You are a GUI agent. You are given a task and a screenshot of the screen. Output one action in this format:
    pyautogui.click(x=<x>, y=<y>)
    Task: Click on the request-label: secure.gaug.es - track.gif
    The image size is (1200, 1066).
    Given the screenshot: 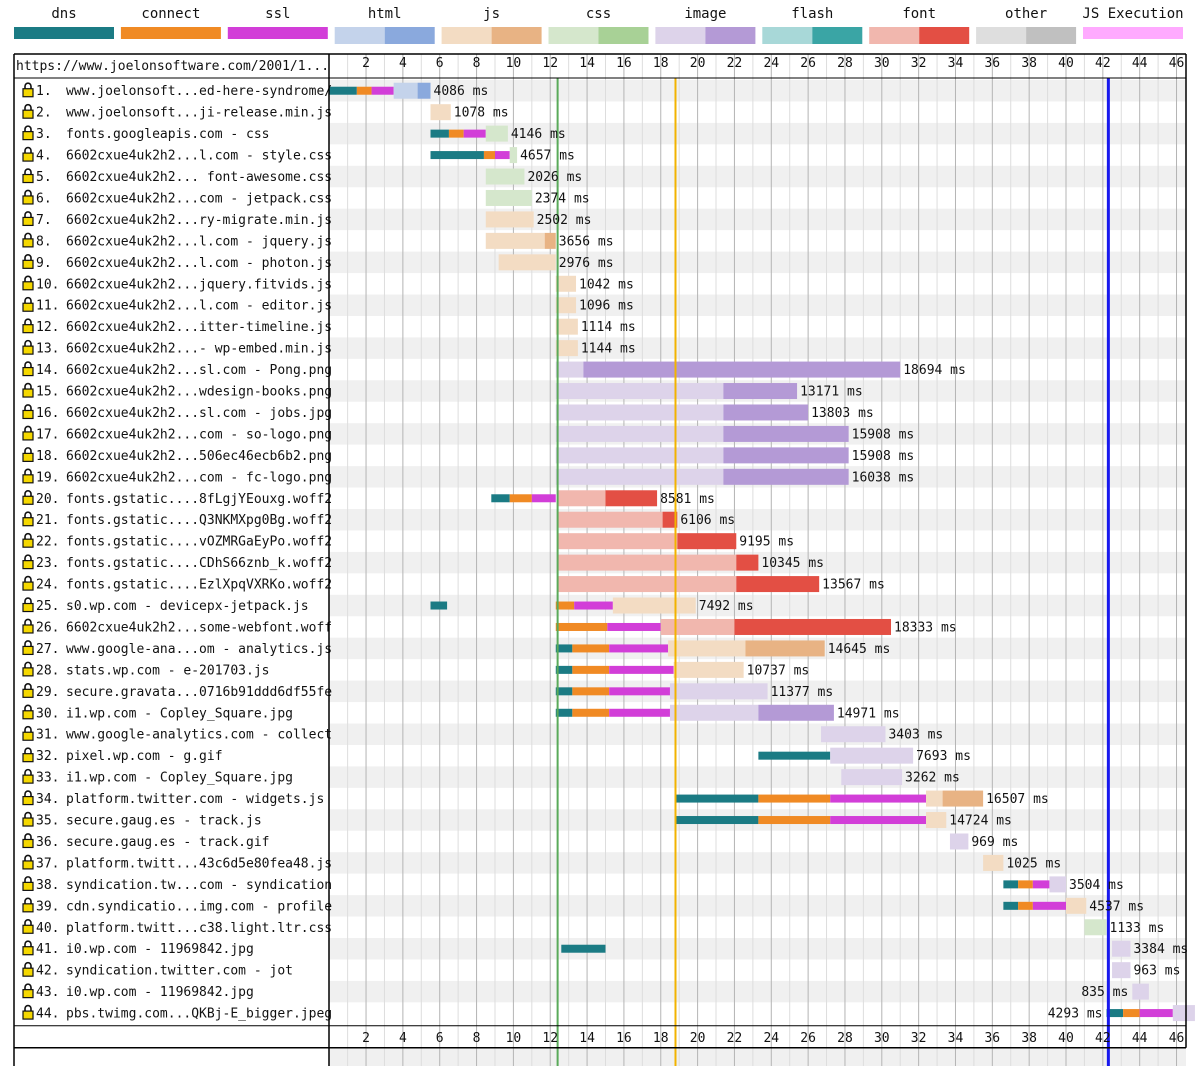 What is the action you would take?
    pyautogui.click(x=168, y=842)
    